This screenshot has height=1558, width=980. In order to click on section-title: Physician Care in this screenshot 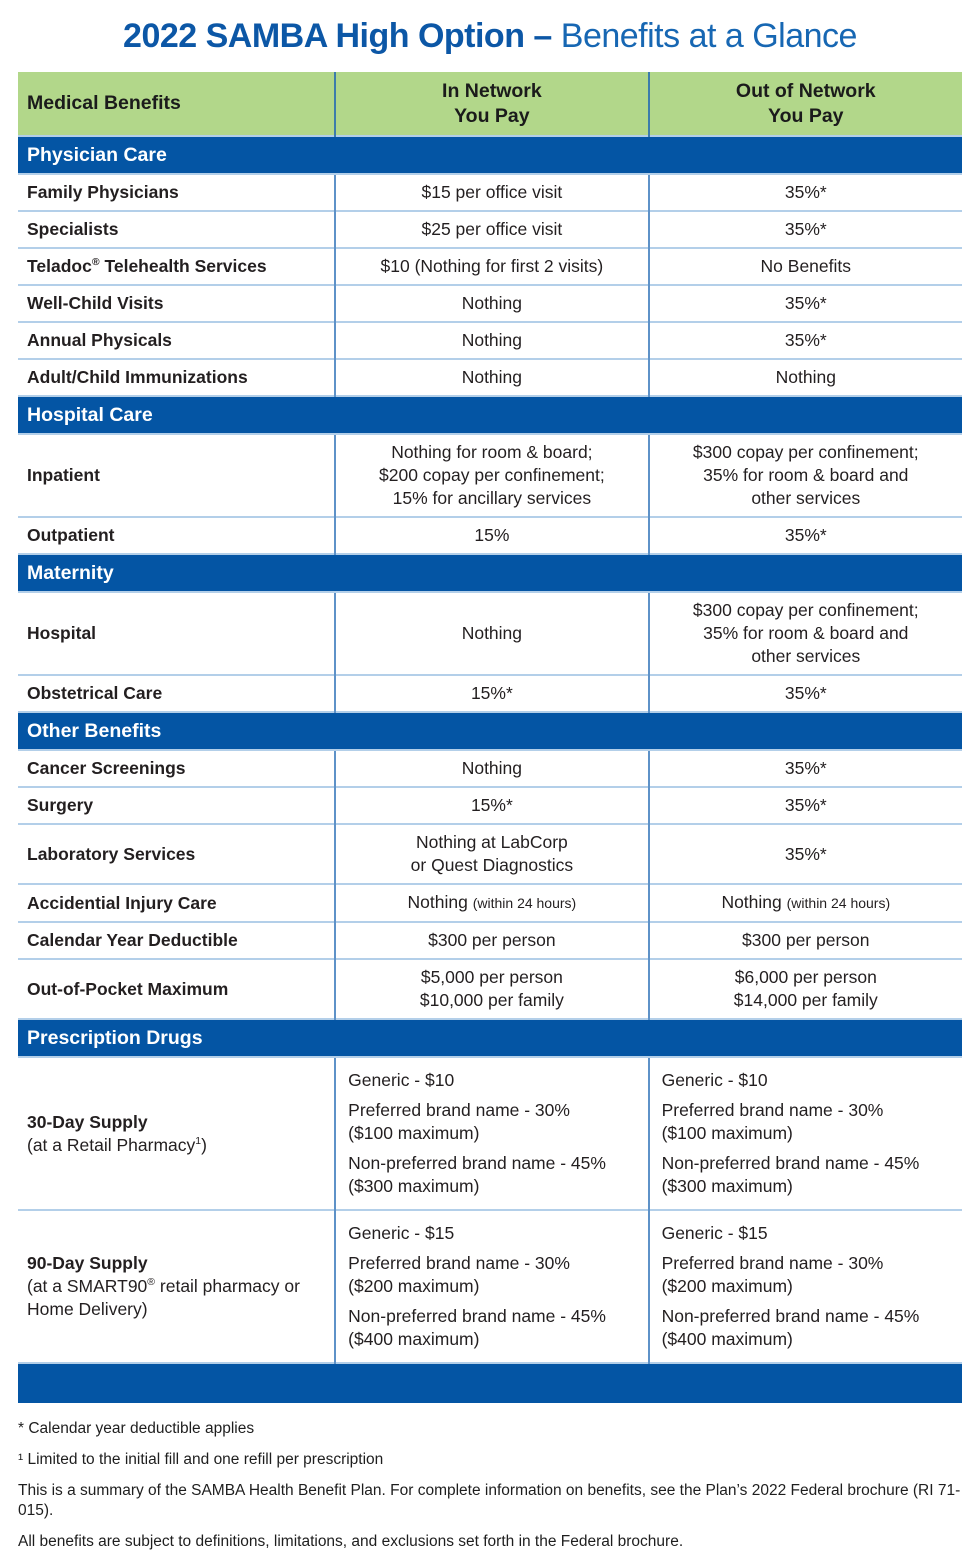, I will do `click(490, 154)`.